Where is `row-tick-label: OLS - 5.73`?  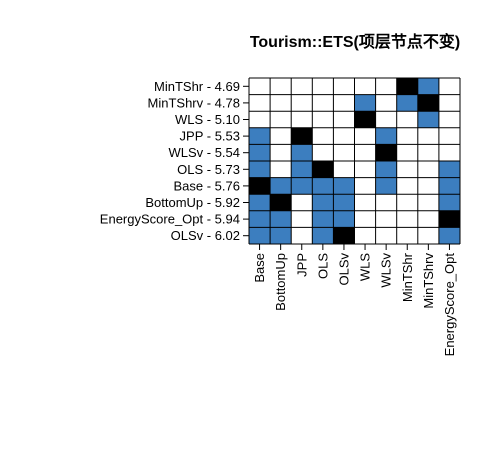
row-tick-label: OLS - 5.73 is located at coordinates (208, 169).